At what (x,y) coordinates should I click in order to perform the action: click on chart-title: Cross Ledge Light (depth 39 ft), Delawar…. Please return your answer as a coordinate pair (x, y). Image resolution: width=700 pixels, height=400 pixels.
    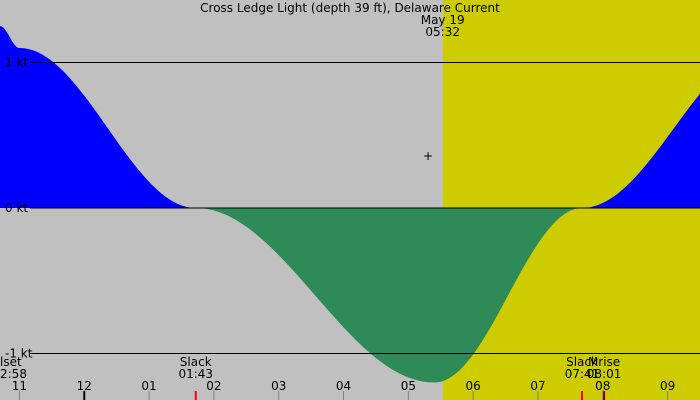
    Looking at the image, I should click on (350, 8).